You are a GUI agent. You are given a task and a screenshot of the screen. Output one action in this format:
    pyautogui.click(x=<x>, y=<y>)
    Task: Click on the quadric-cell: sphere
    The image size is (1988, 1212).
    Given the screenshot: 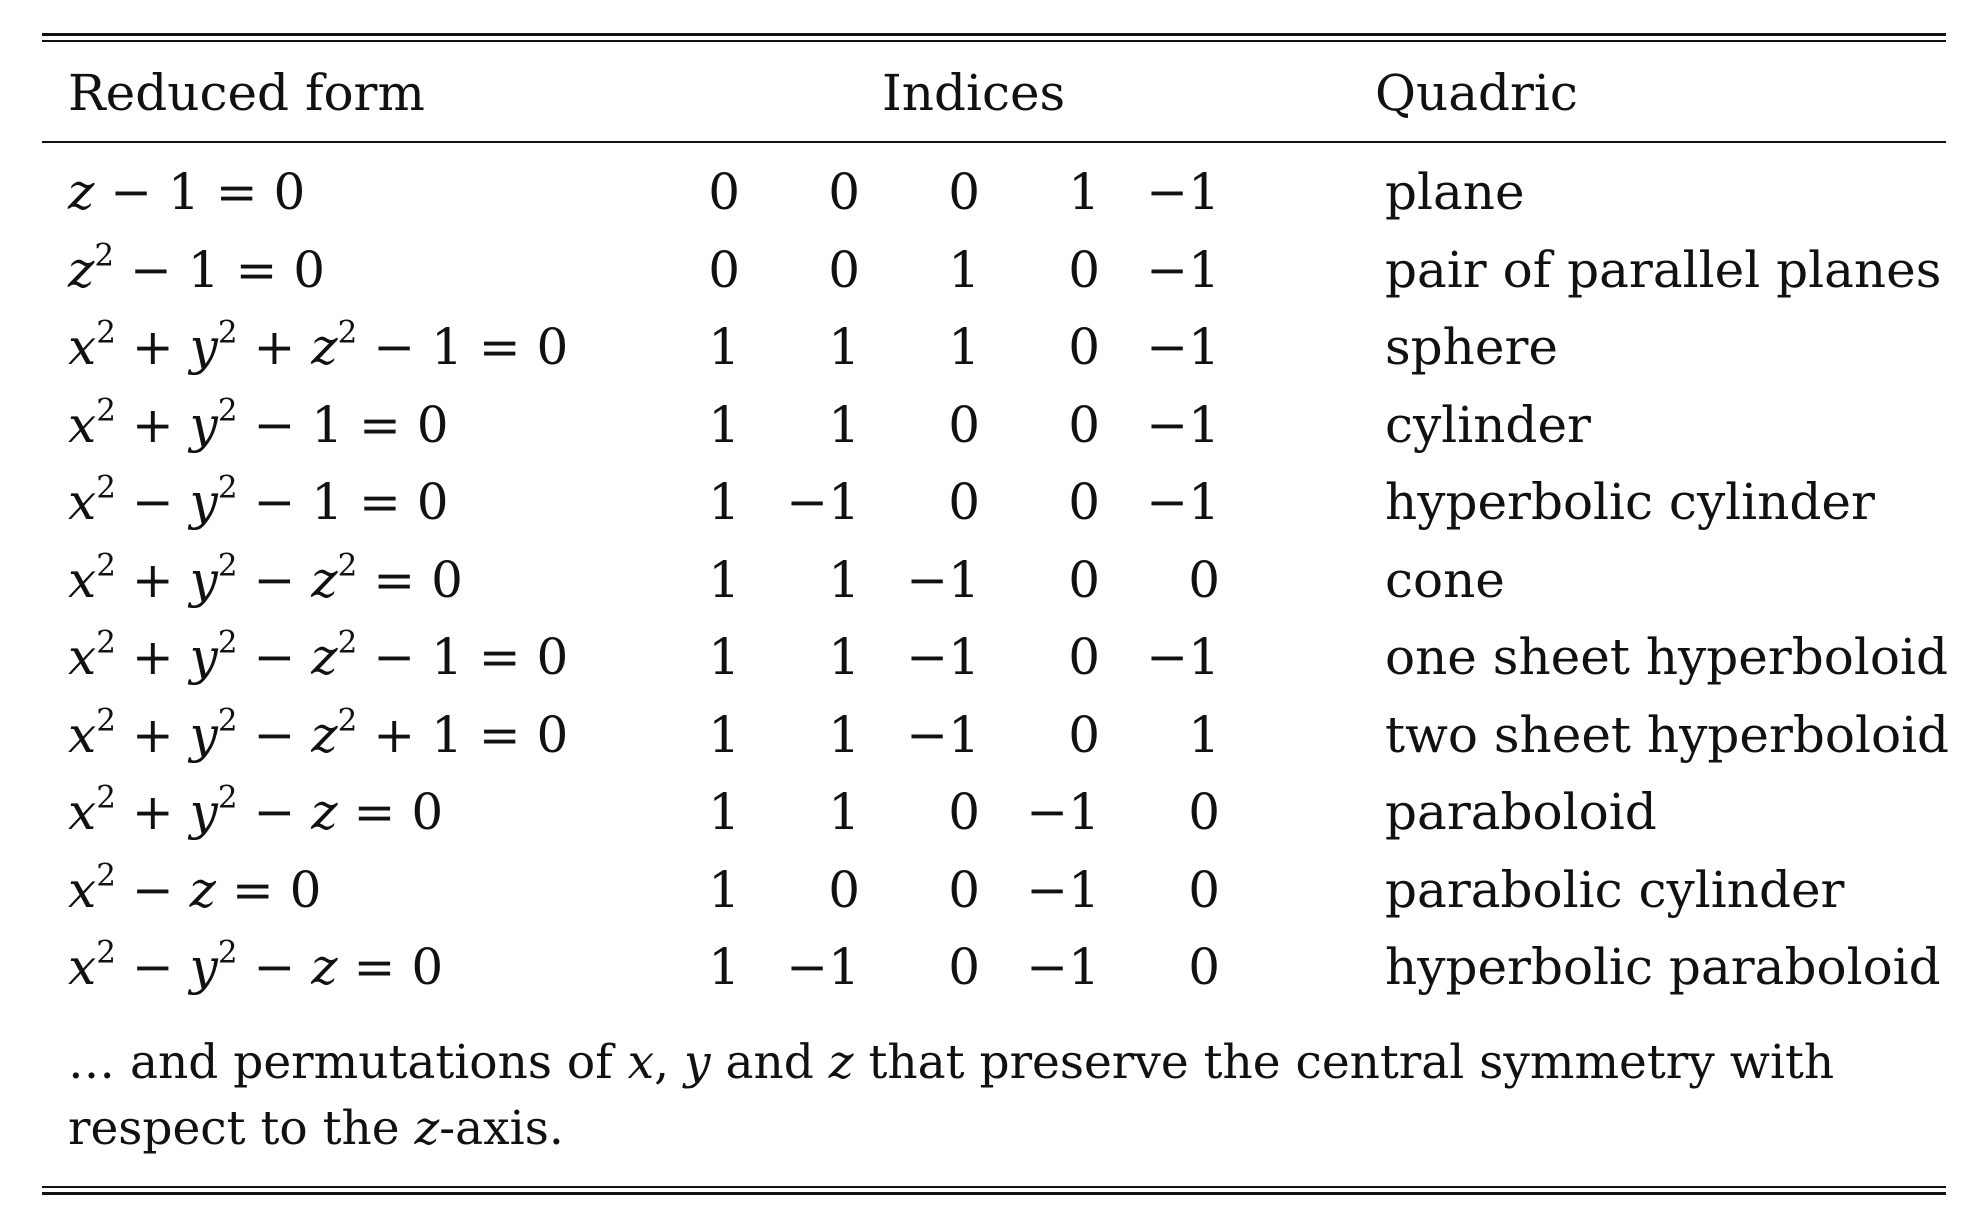 What is the action you would take?
    pyautogui.click(x=1471, y=347)
    